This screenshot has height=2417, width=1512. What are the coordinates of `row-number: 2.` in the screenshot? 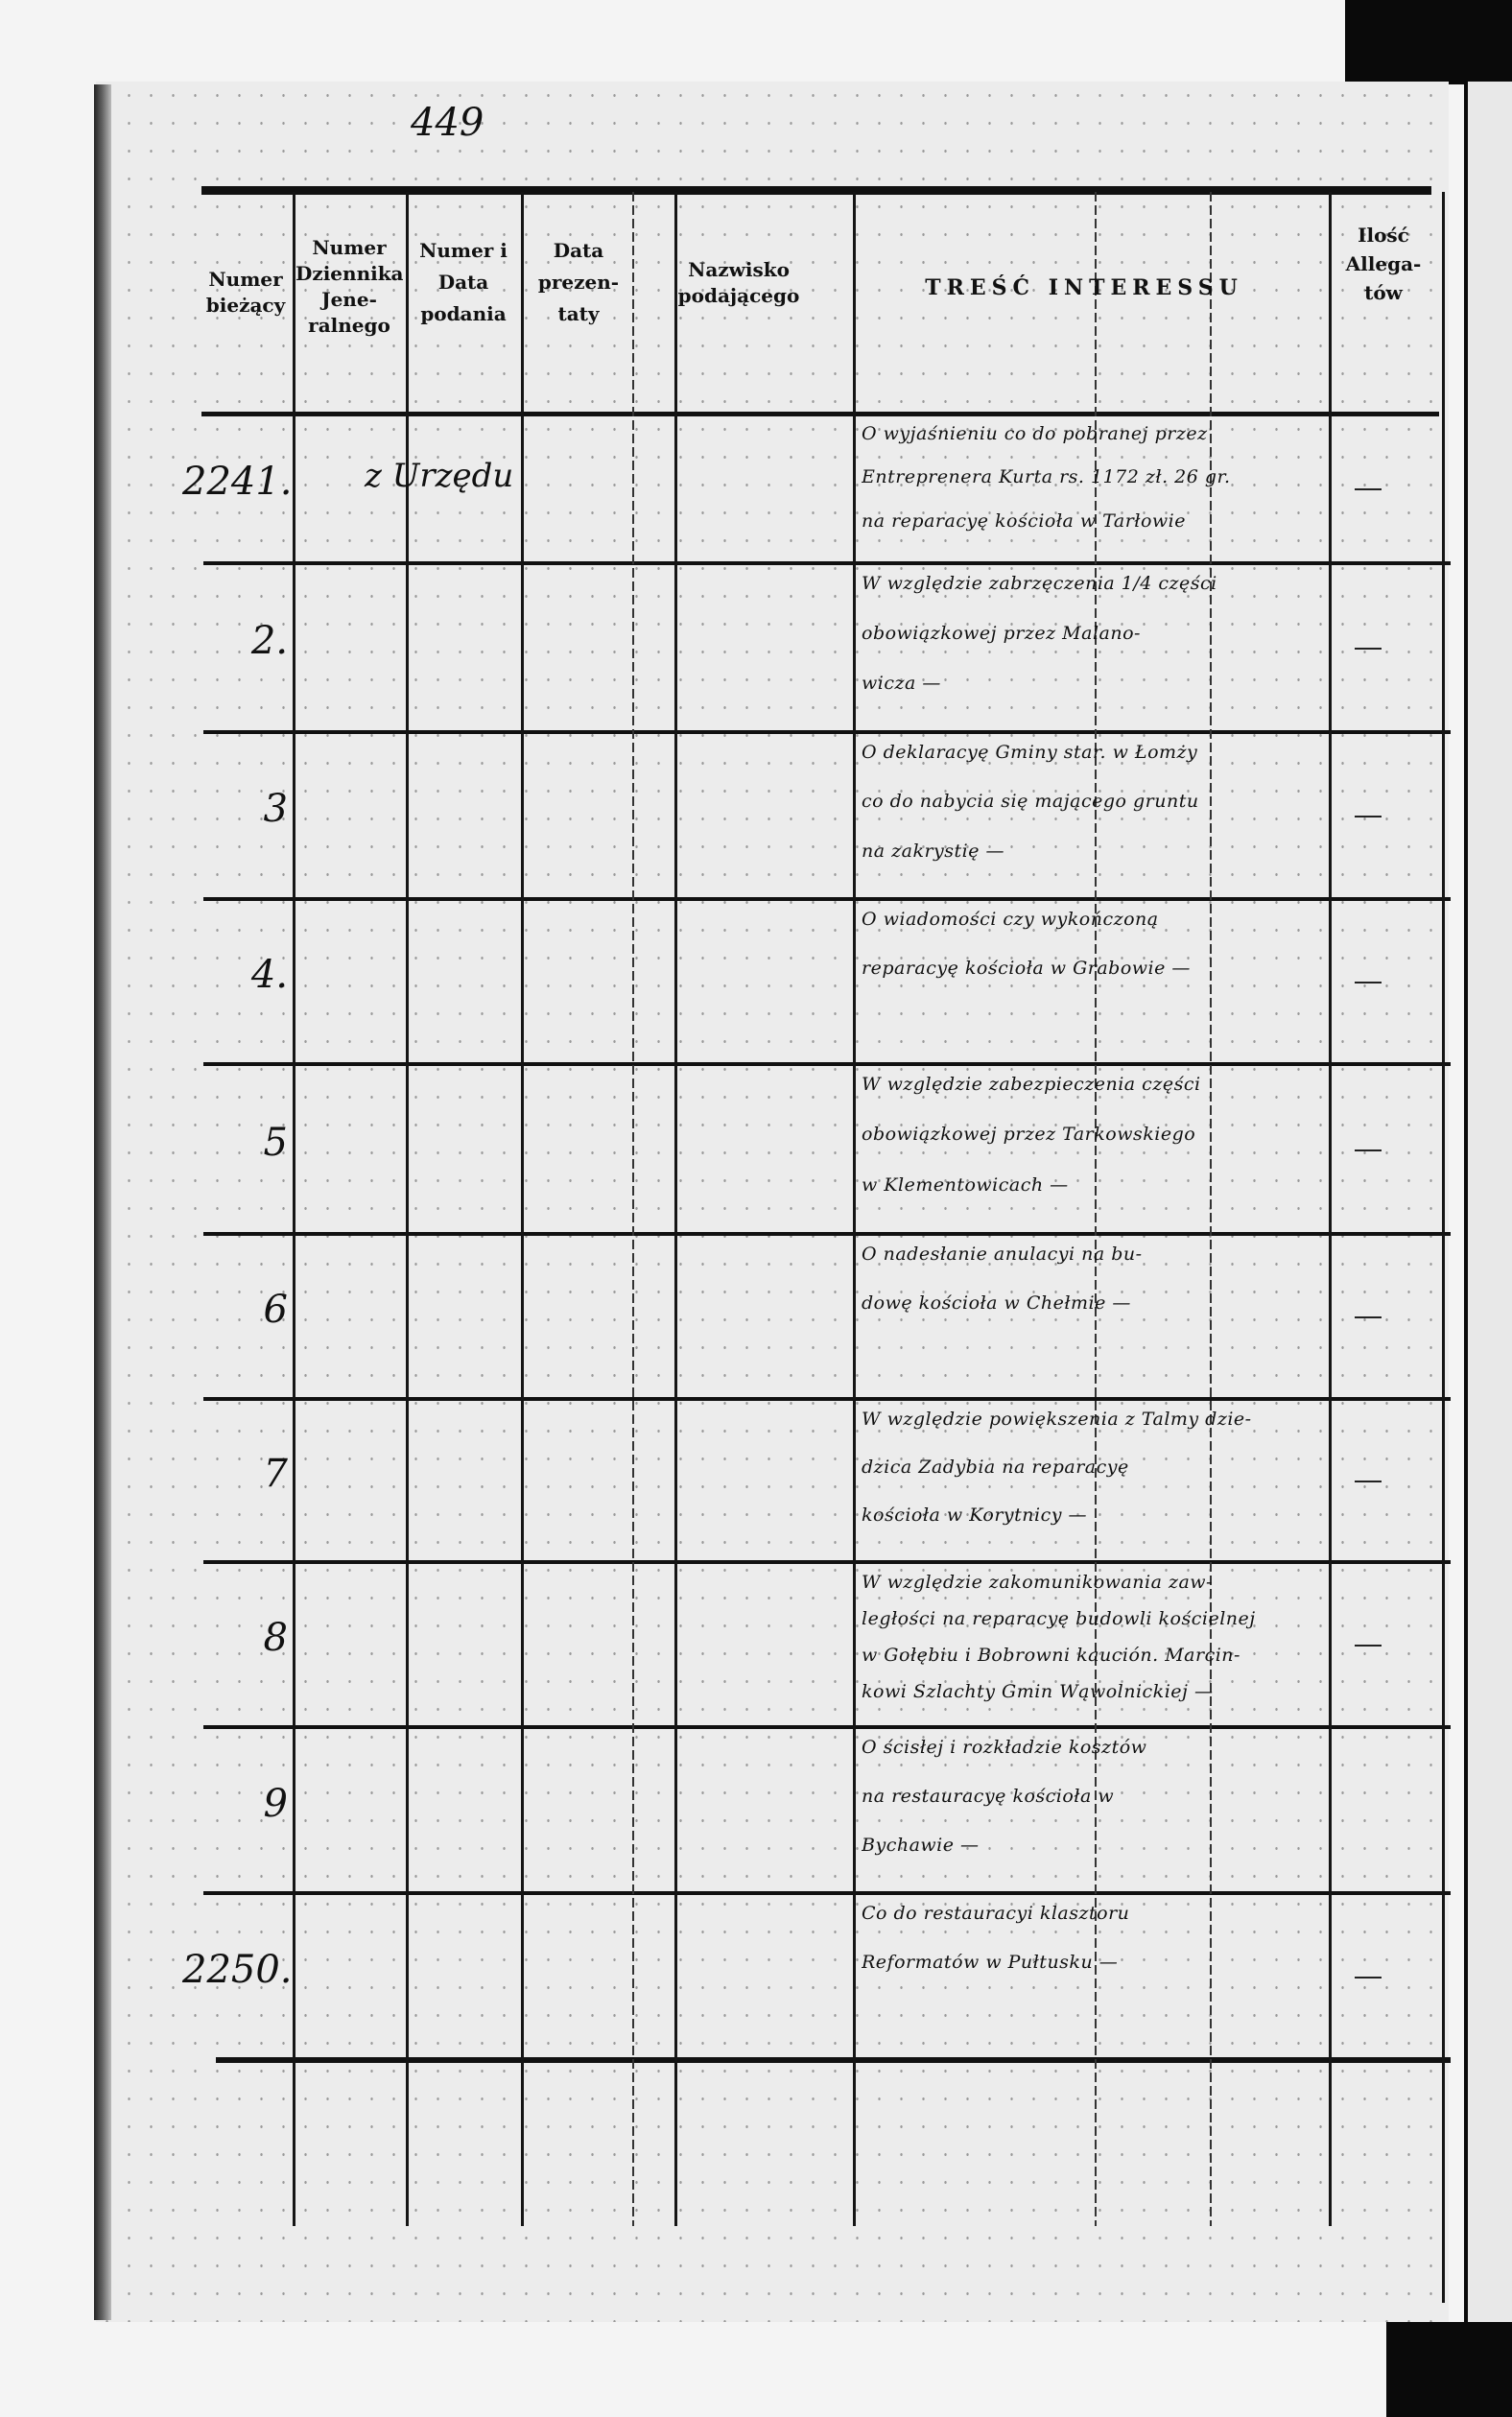 It's located at (269, 641).